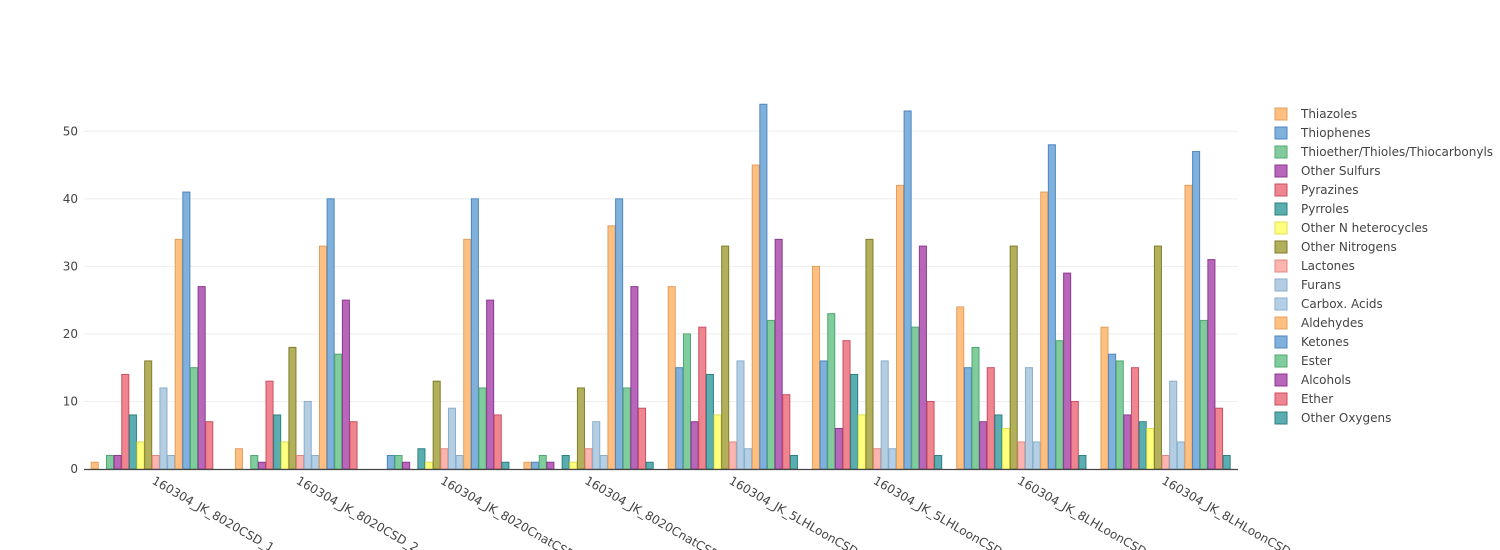 The height and width of the screenshot is (550, 1500). I want to click on legend-label: Pyrazines, so click(1330, 190).